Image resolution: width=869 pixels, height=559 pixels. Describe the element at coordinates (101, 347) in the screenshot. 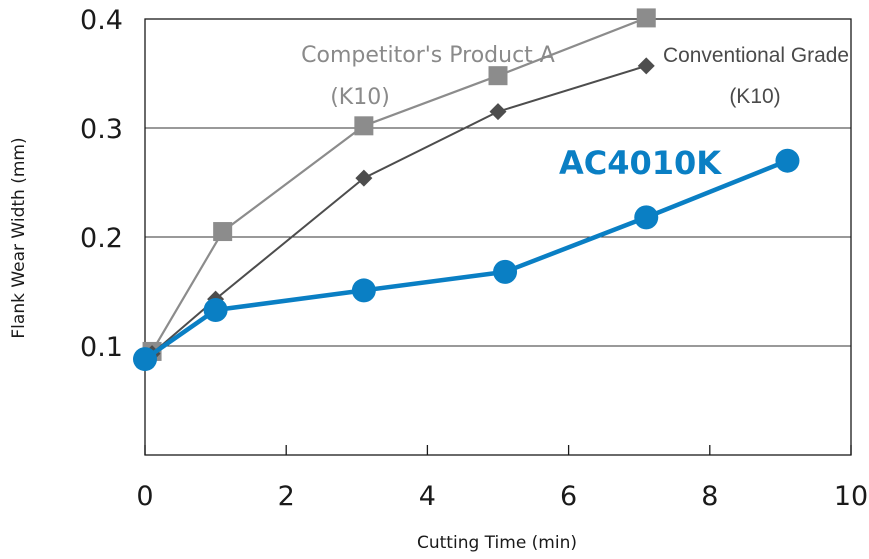

I see `y-tick-label-0.1: 0.1` at that location.